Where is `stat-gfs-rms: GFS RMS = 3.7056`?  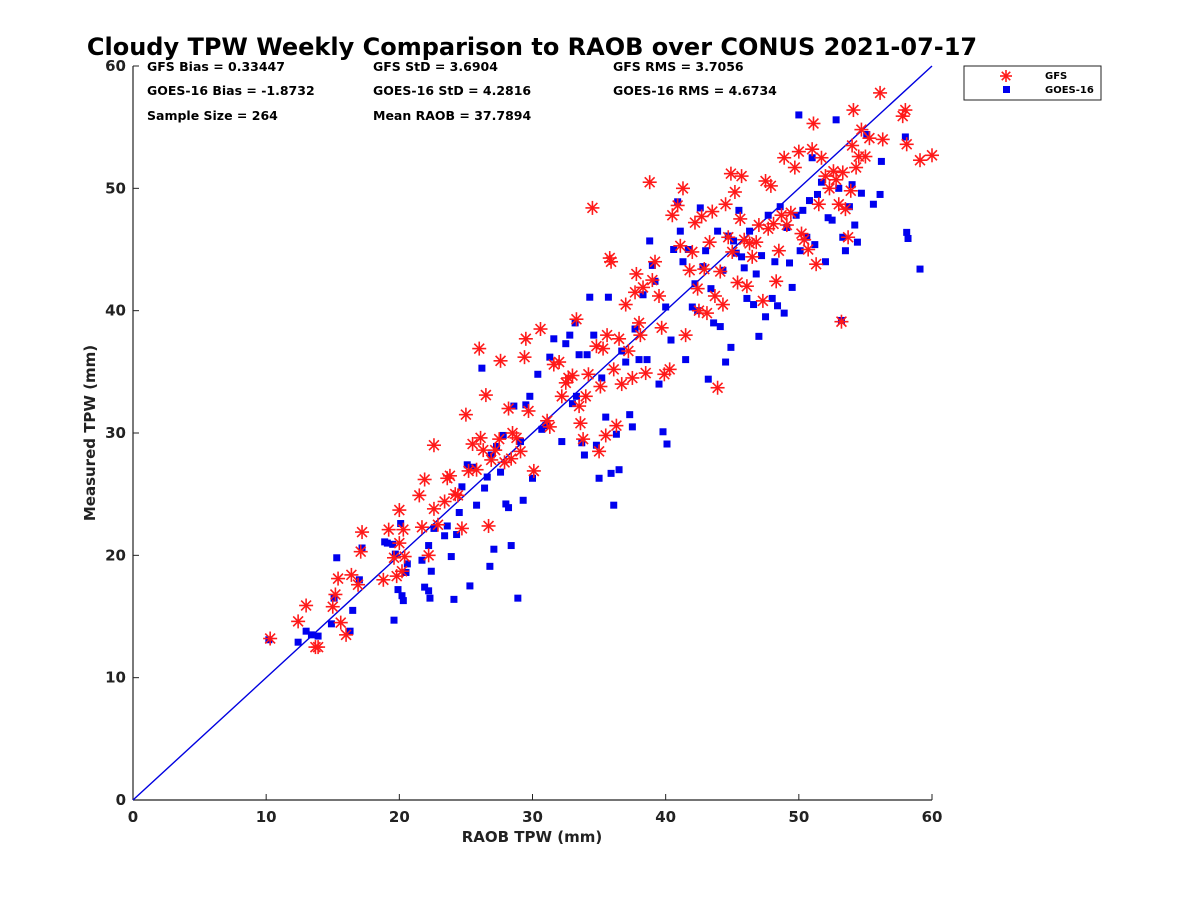 stat-gfs-rms: GFS RMS = 3.7056 is located at coordinates (678, 66).